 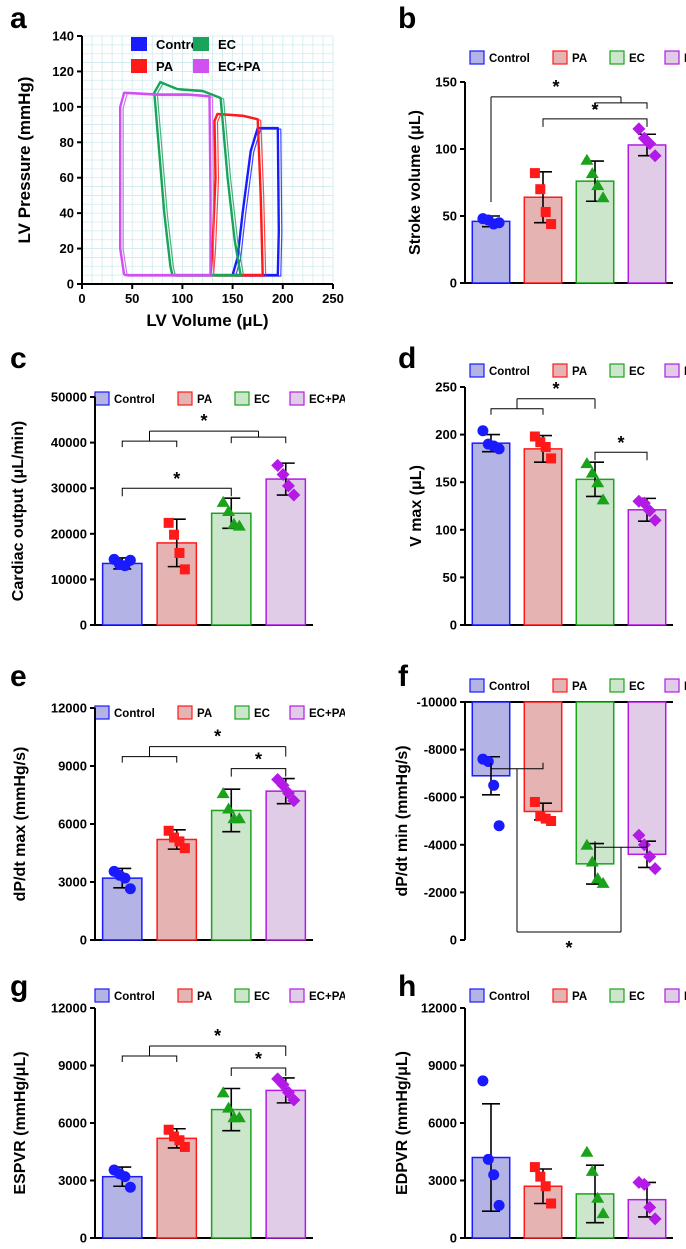 What do you see at coordinates (20, 1122) in the screenshot?
I see `y-axis-label: ESPVR (mmHg/μL)` at bounding box center [20, 1122].